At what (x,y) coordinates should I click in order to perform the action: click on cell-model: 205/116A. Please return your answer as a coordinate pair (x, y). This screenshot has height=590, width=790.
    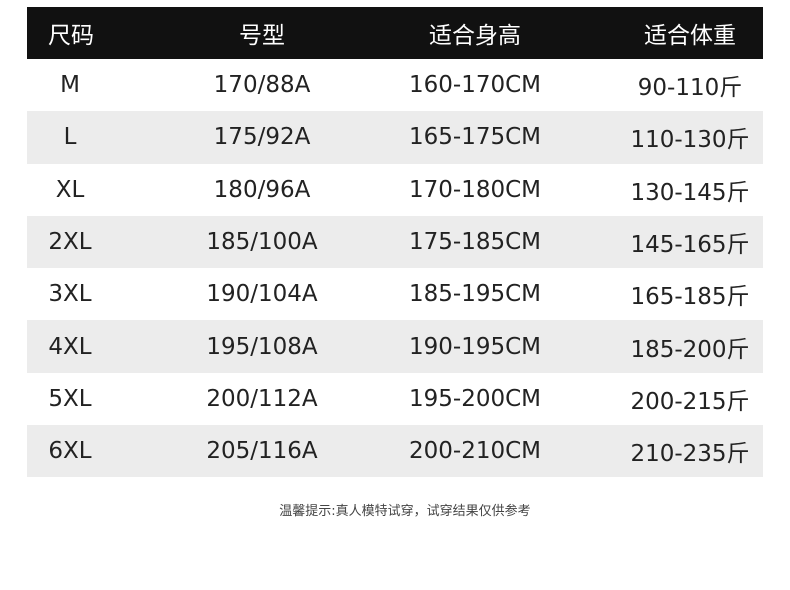
    Looking at the image, I should click on (262, 451).